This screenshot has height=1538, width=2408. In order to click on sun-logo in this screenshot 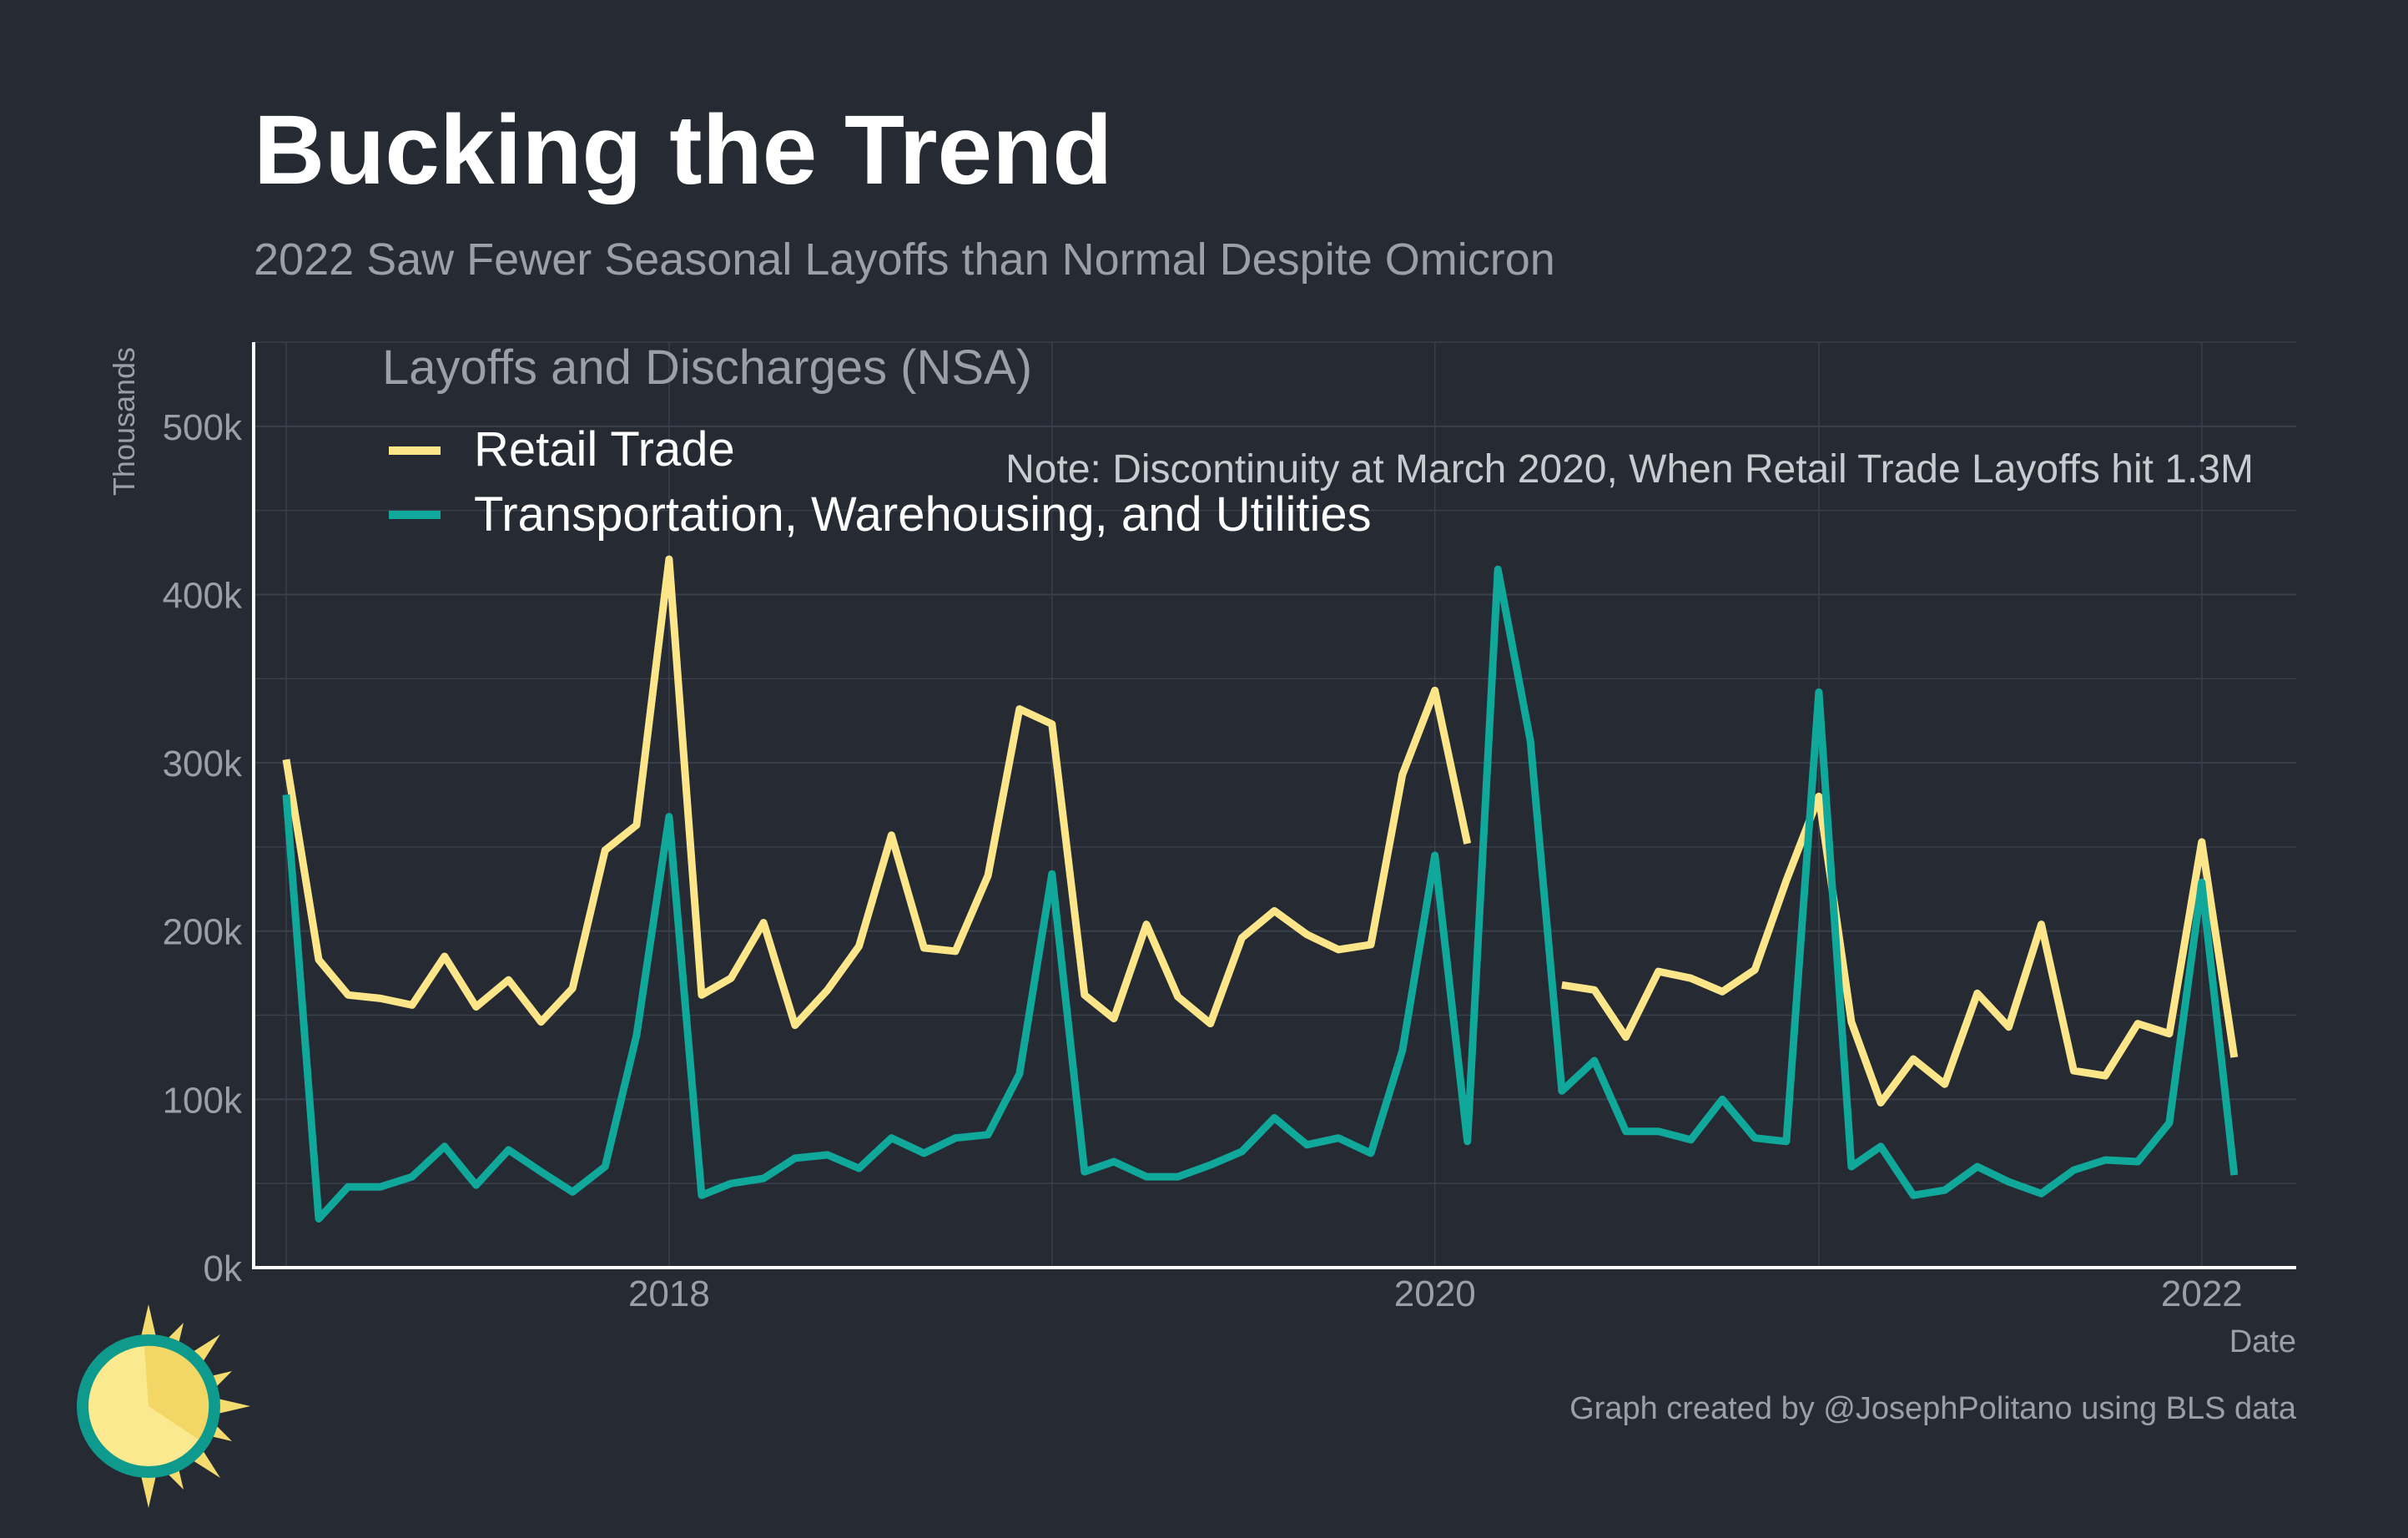, I will do `click(163, 1406)`.